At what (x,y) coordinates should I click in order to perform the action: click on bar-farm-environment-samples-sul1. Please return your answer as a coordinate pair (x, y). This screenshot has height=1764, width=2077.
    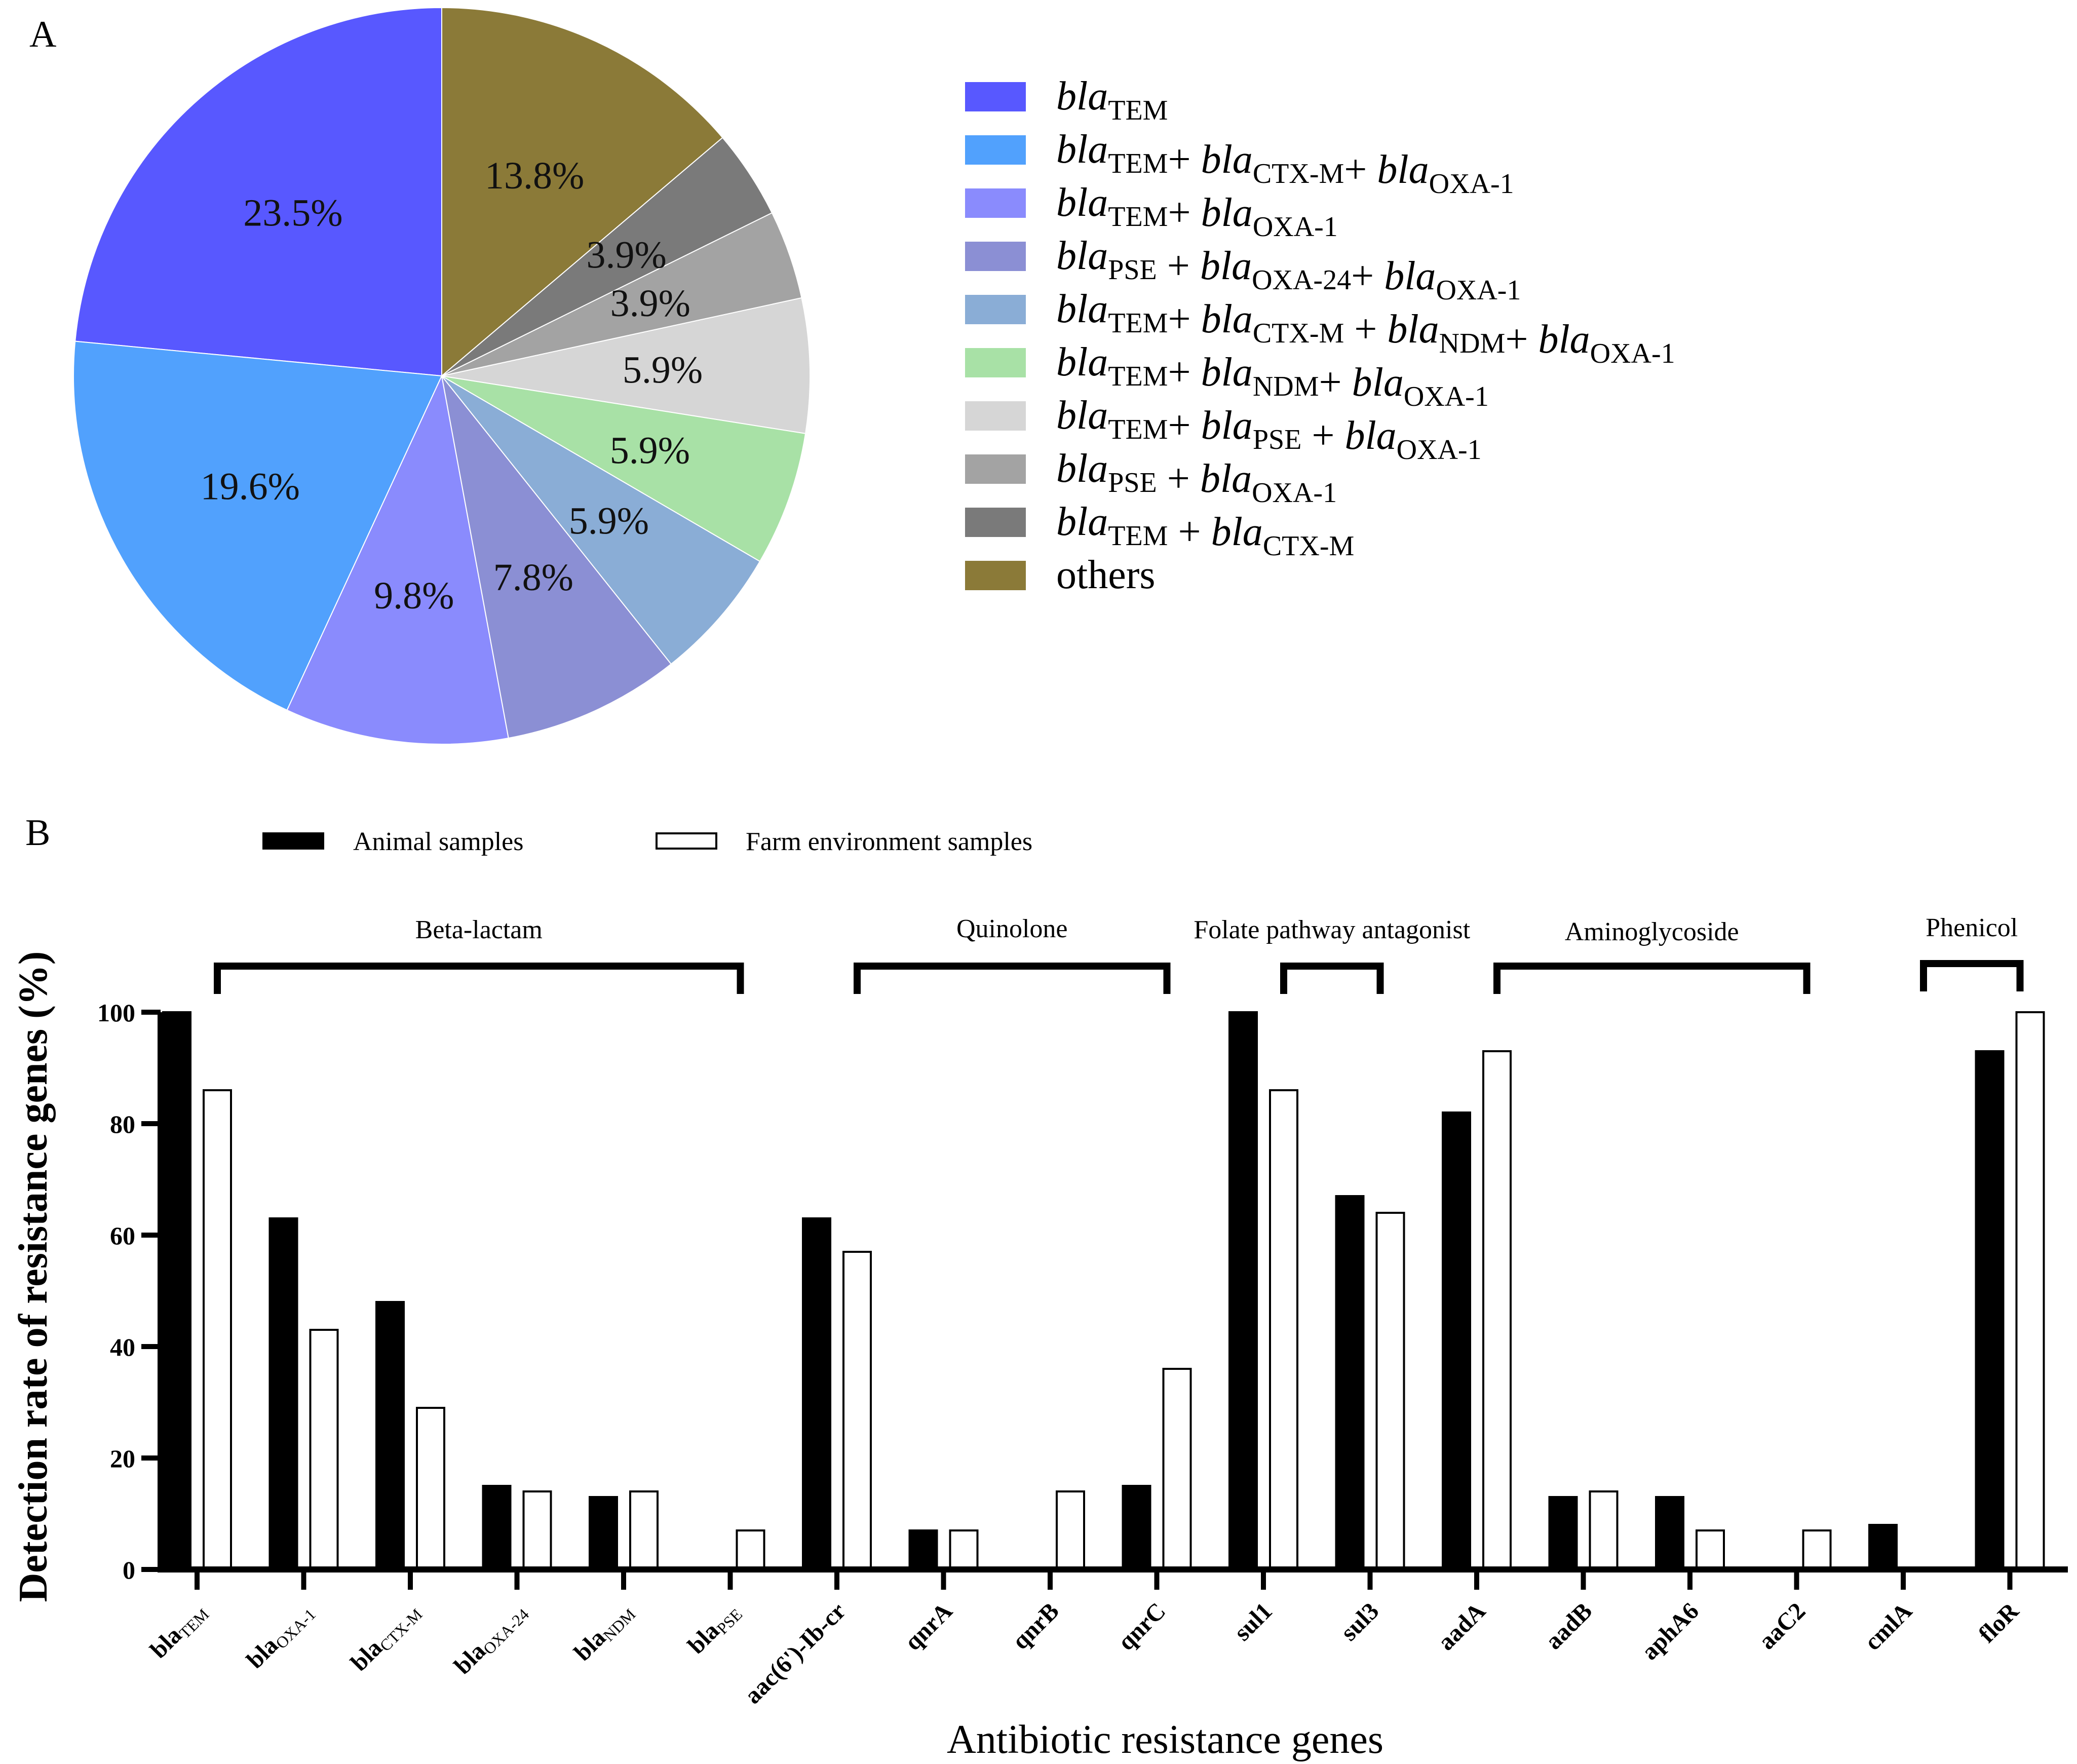
    Looking at the image, I should click on (1283, 1329).